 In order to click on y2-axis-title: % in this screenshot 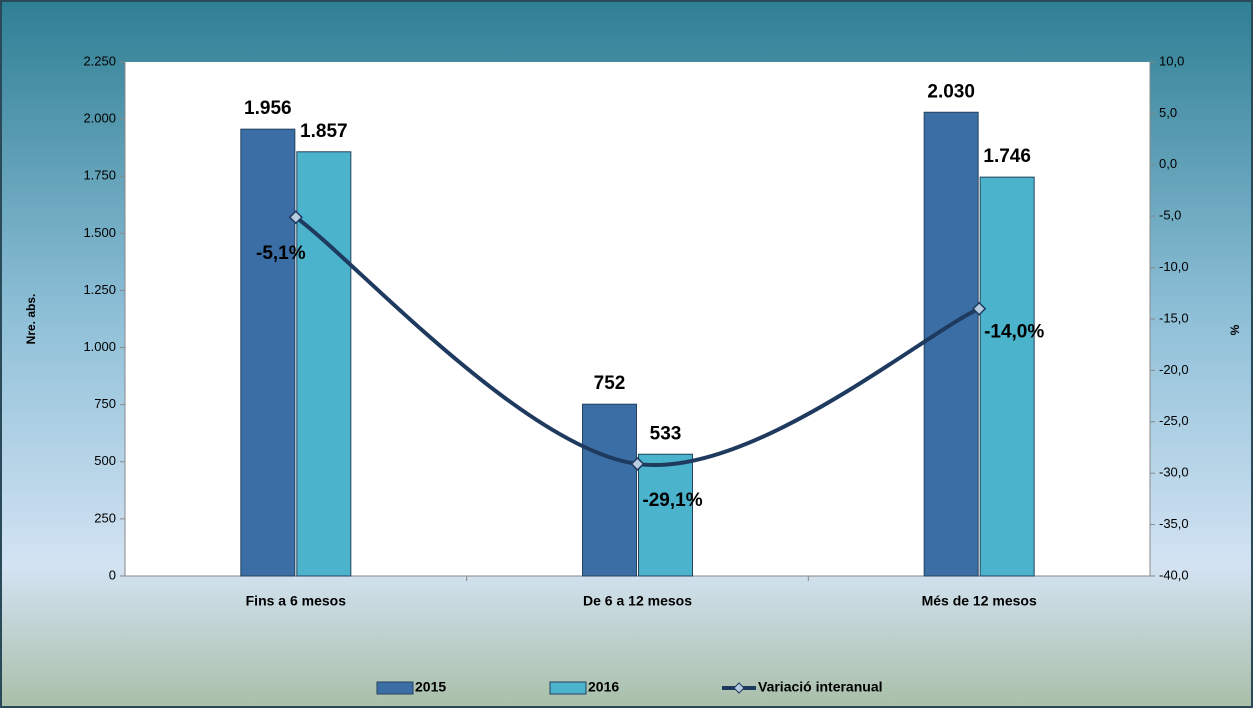, I will do `click(1235, 329)`.